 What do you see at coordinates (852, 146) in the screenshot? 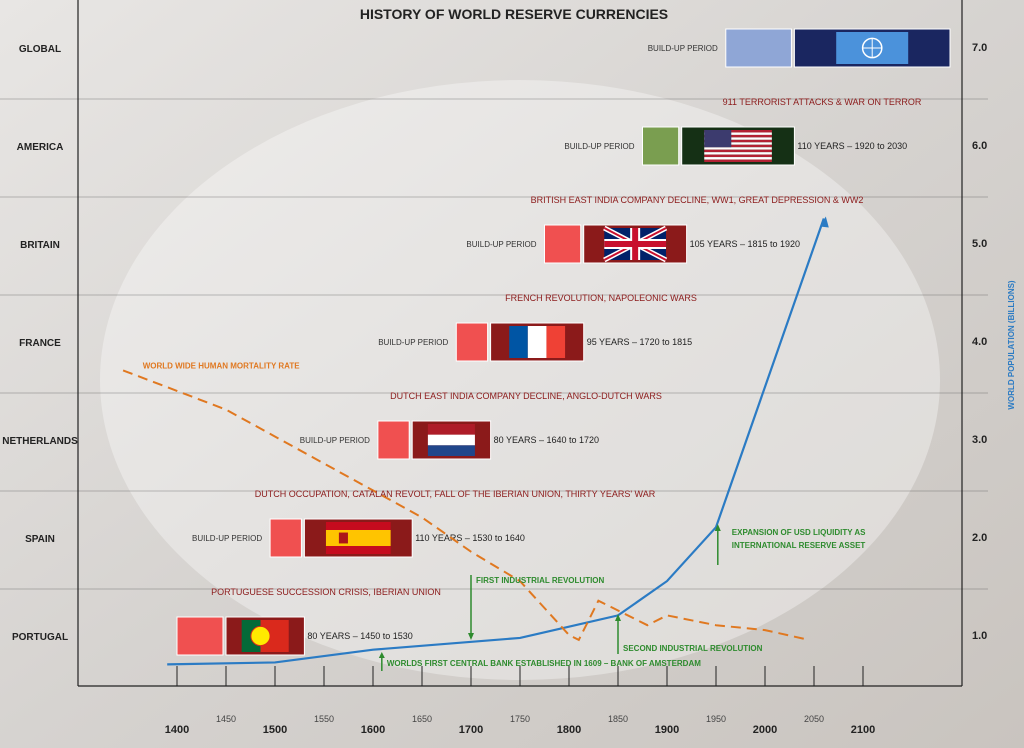
I see `period-label: 110 YEARS – 1920 to 2030` at bounding box center [852, 146].